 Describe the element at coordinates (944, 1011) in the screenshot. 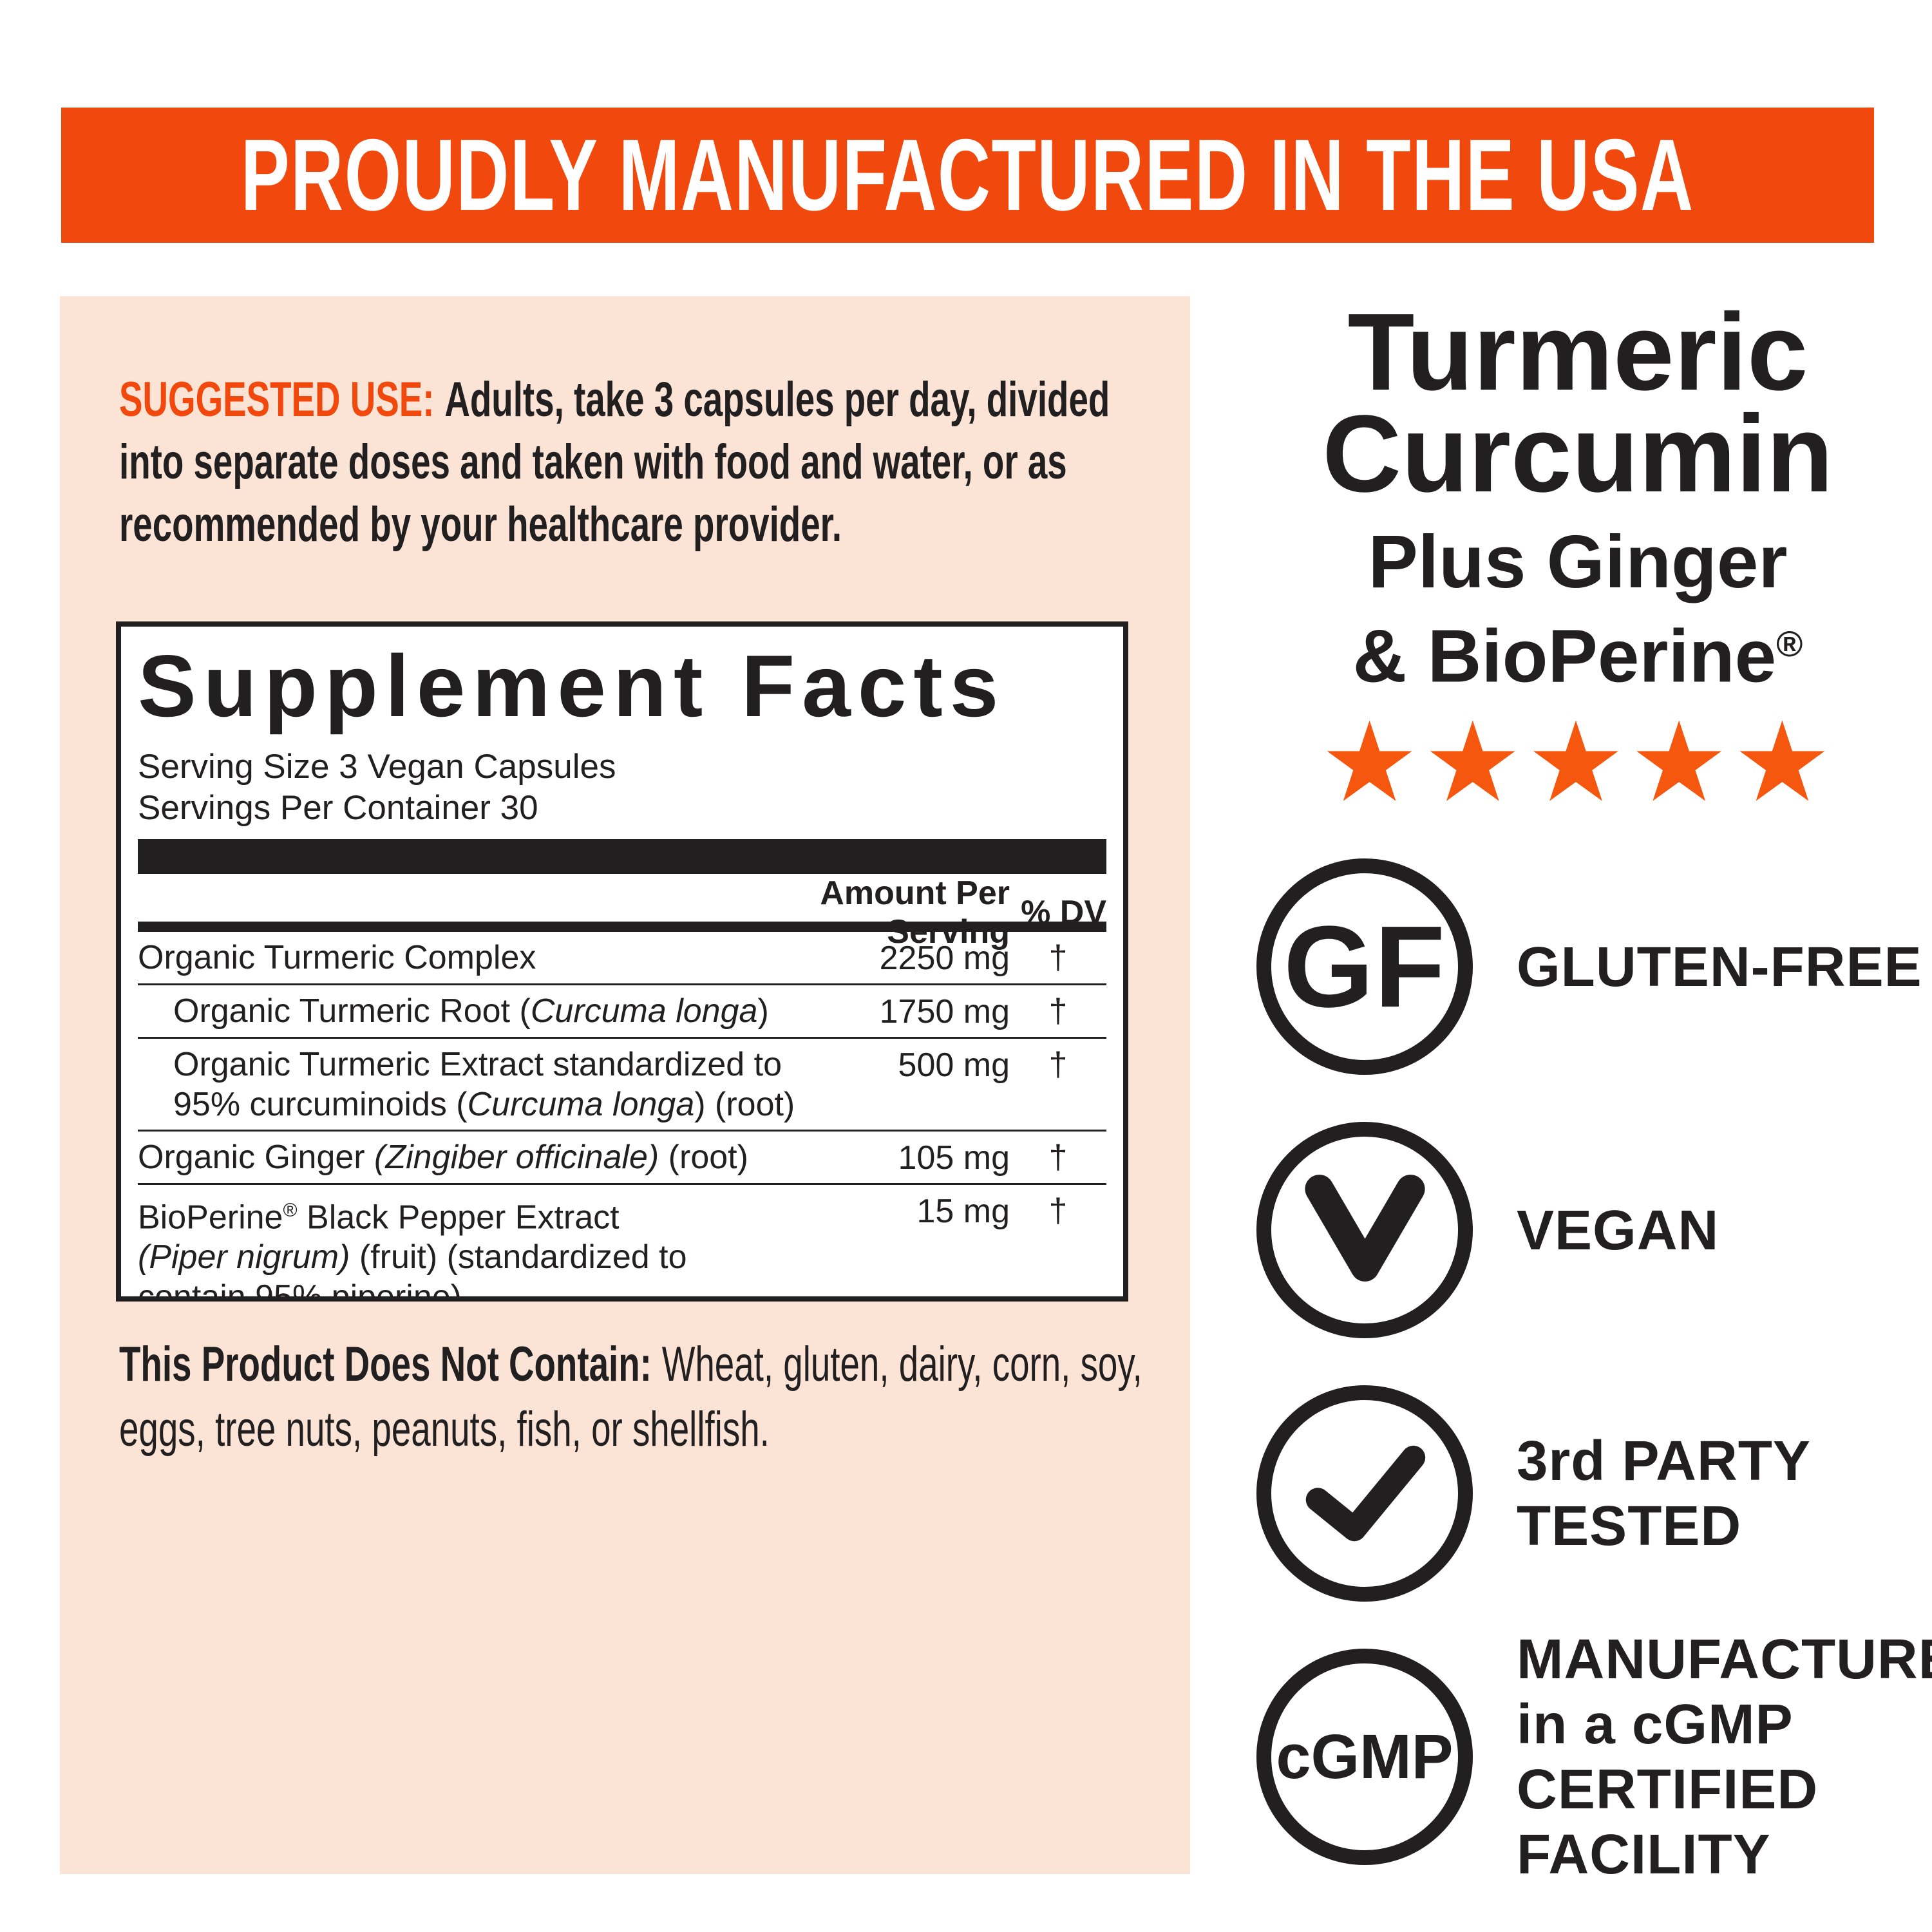

I see `amount-value: 1750 mg` at that location.